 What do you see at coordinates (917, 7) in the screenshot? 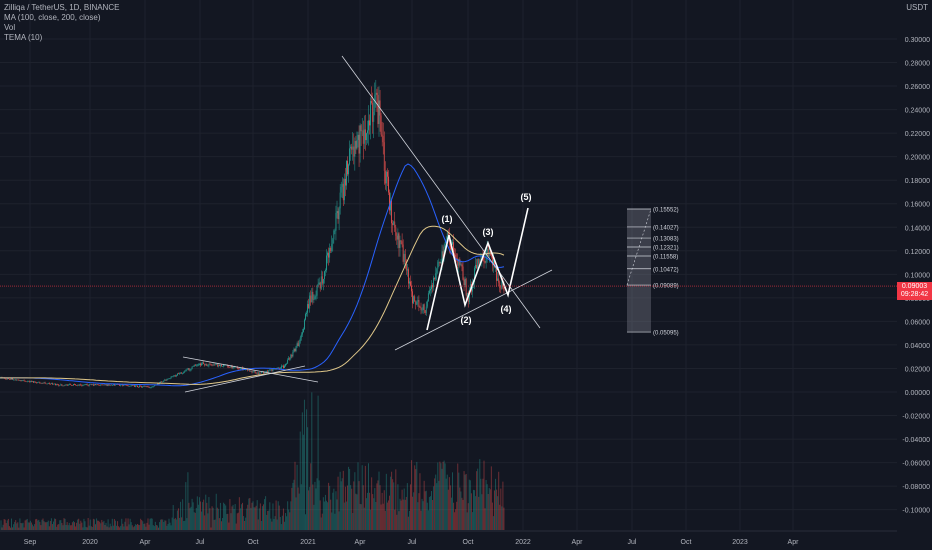
I see `currency-label: USDT` at bounding box center [917, 7].